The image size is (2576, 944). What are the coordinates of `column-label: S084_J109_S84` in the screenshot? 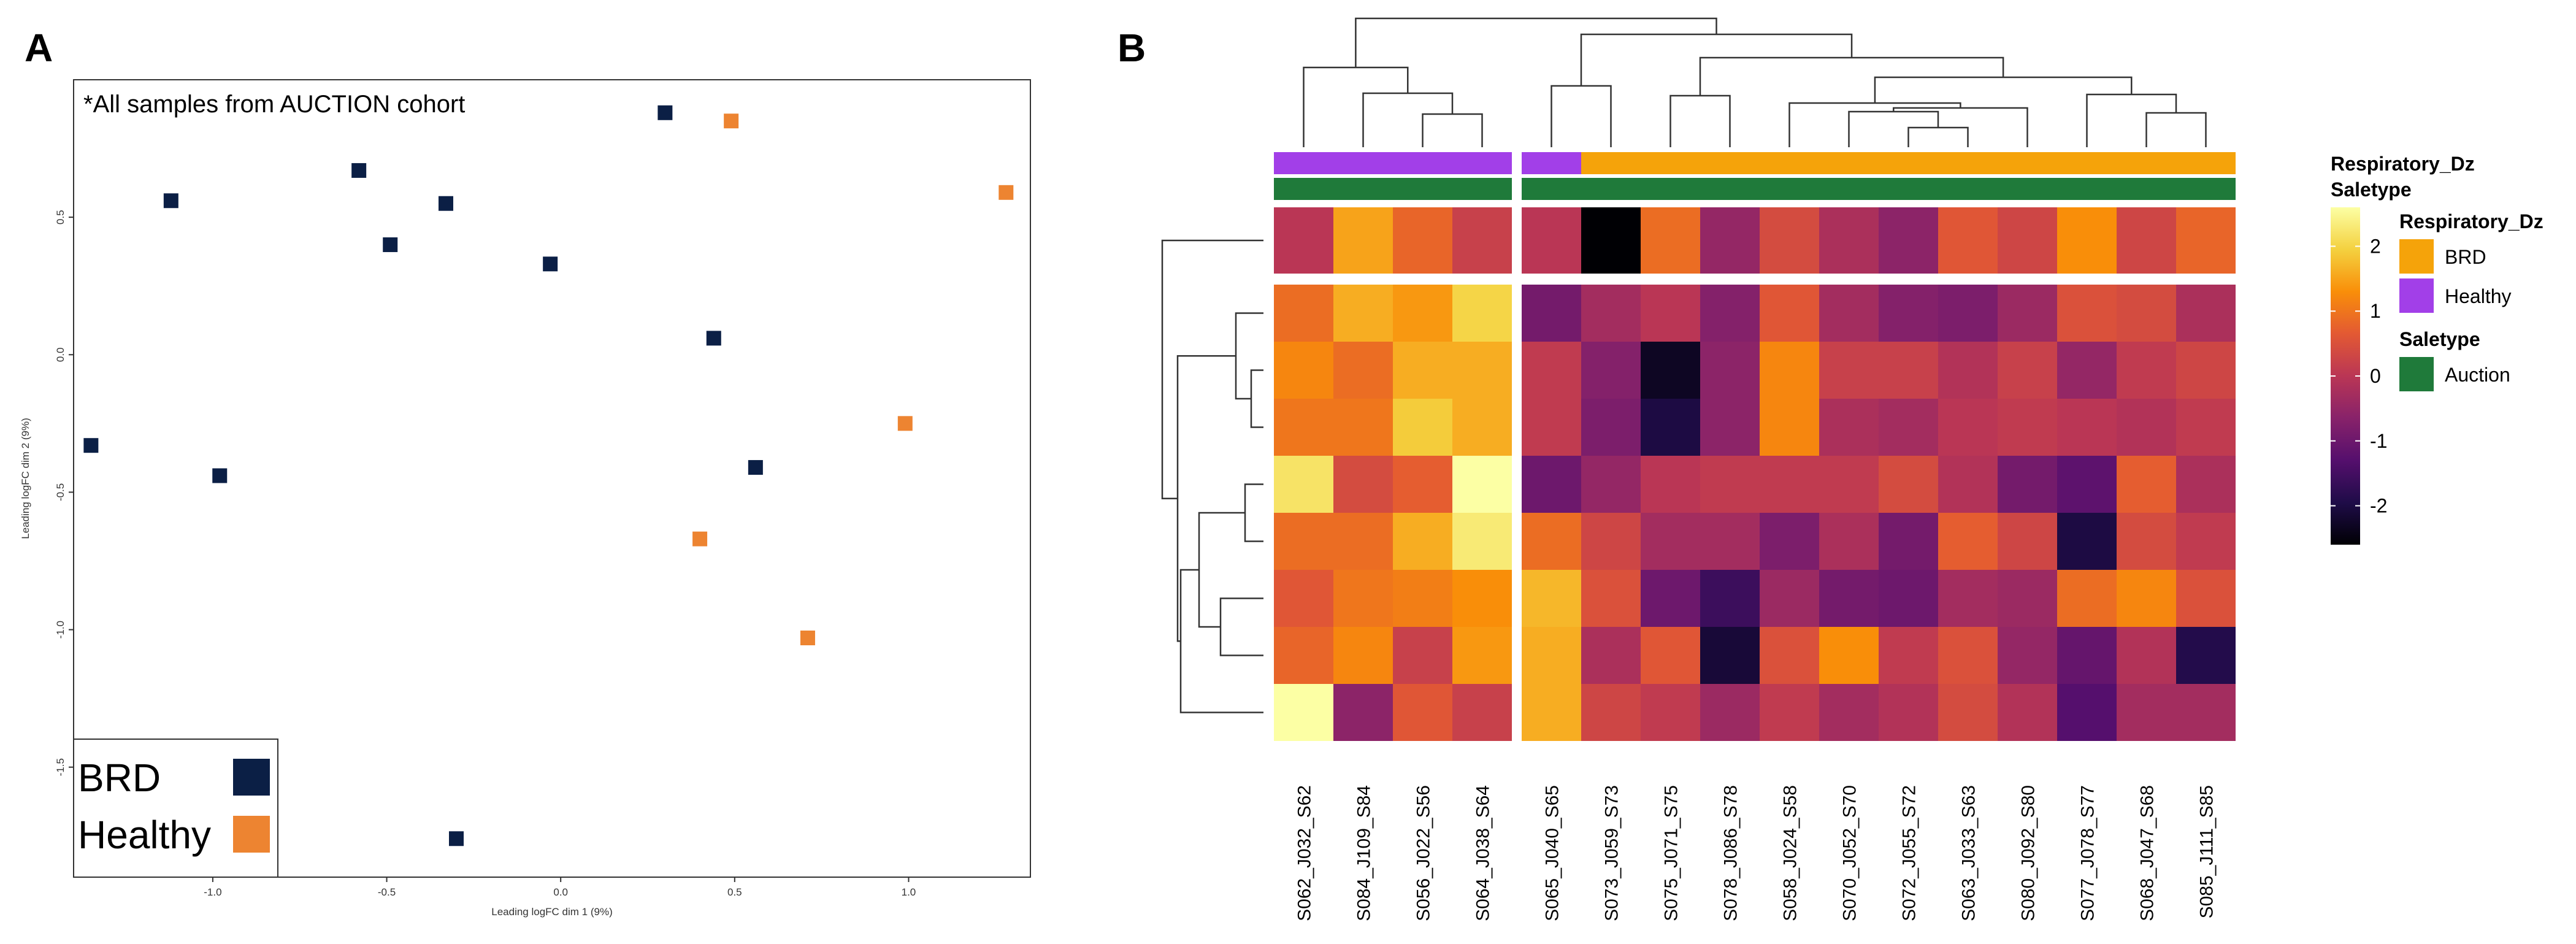 It's located at (1364, 853).